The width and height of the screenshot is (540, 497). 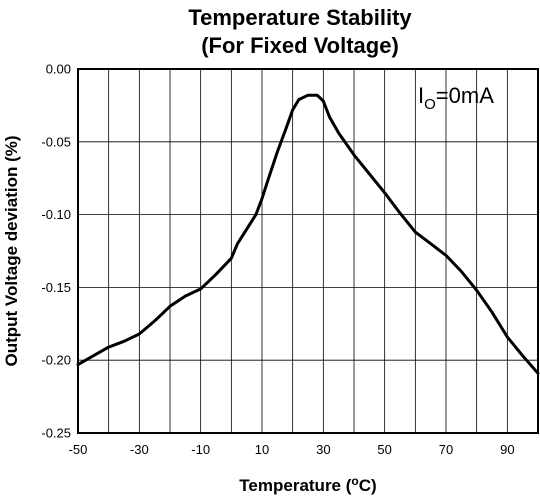 What do you see at coordinates (56, 141) in the screenshot?
I see `y-tick-label: -0.05` at bounding box center [56, 141].